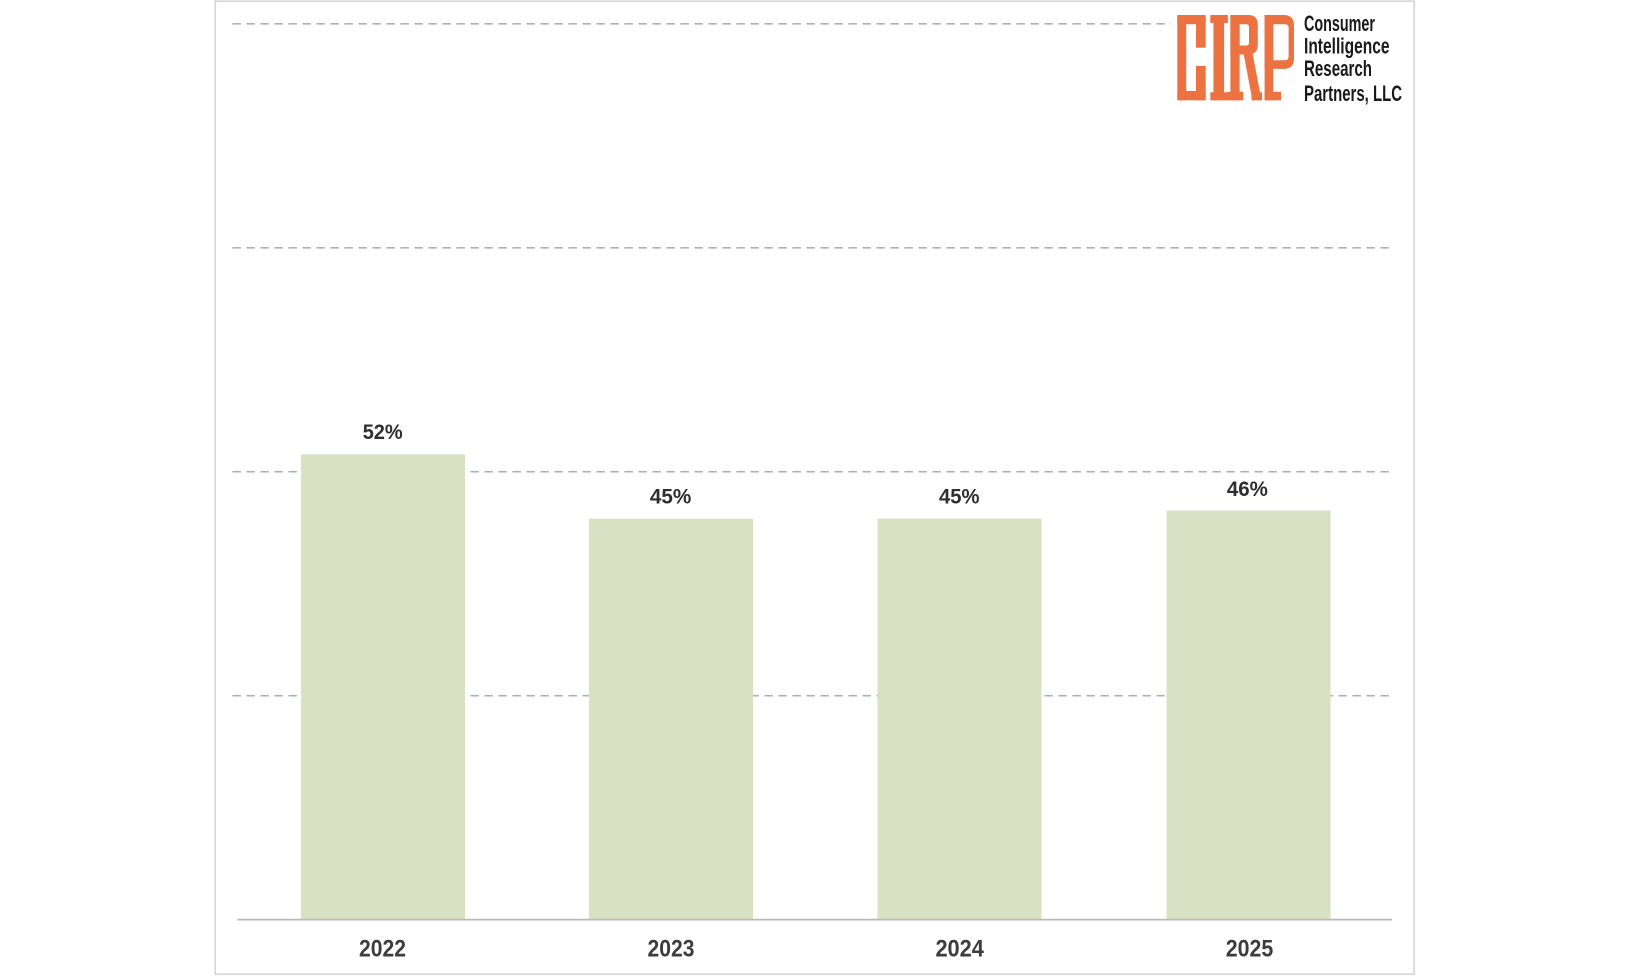 This screenshot has height=977, width=1628. Describe the element at coordinates (382, 950) in the screenshot. I see `svg-text: 2022` at that location.